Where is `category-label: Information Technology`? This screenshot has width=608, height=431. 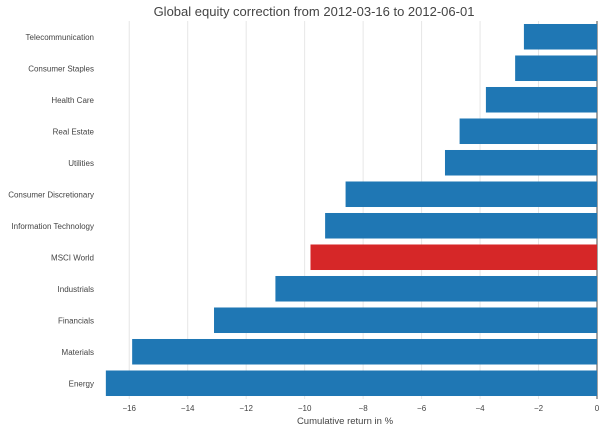 category-label: Information Technology is located at coordinates (52, 226).